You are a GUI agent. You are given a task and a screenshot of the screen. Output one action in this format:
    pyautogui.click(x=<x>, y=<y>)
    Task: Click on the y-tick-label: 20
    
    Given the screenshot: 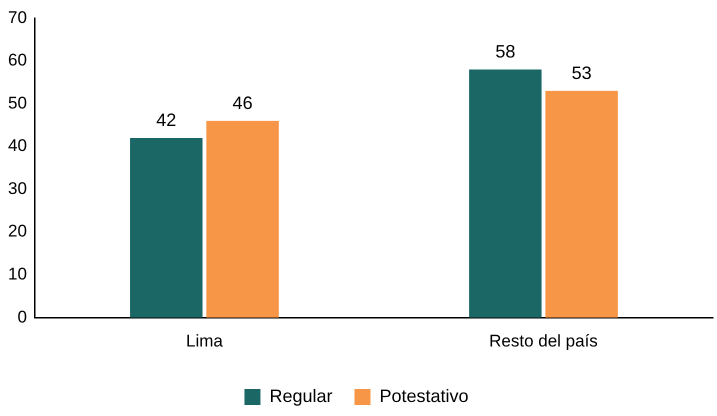 What is the action you would take?
    pyautogui.click(x=17, y=231)
    